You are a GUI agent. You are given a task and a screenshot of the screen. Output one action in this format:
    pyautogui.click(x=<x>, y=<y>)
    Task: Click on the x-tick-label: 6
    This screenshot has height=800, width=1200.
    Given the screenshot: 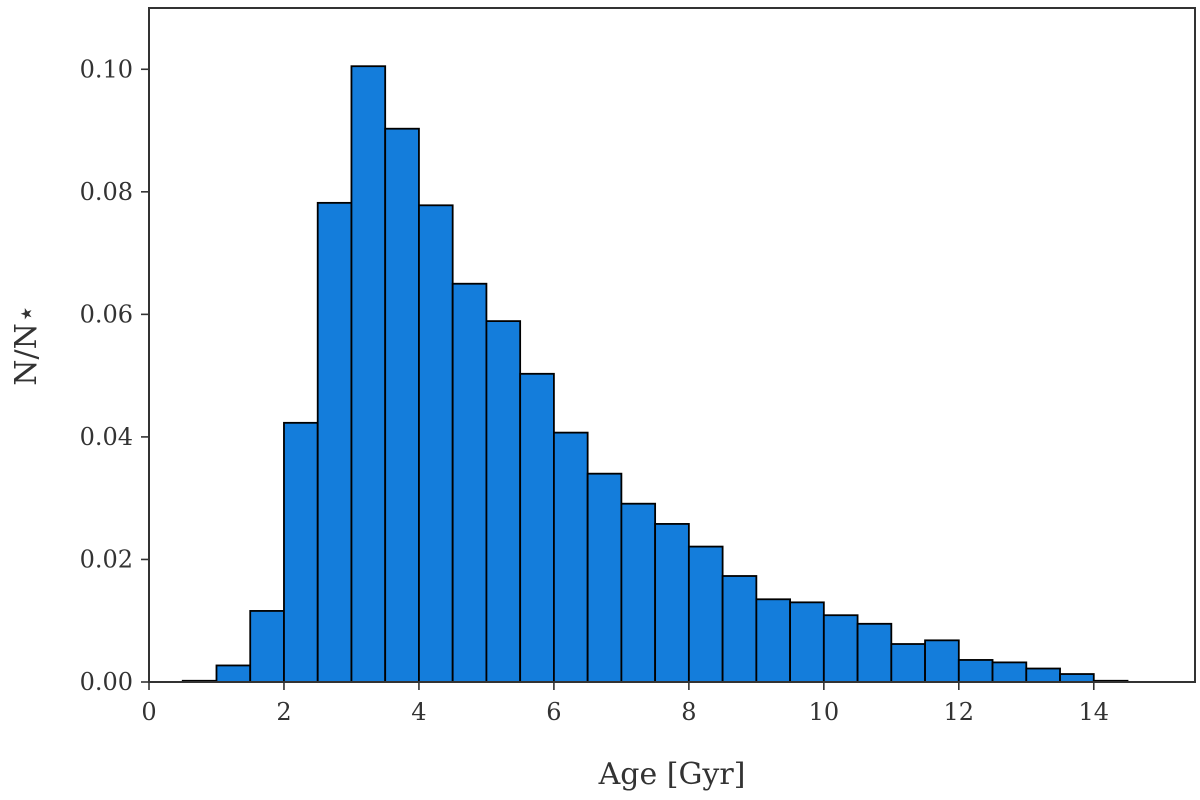 What is the action you would take?
    pyautogui.click(x=553, y=712)
    